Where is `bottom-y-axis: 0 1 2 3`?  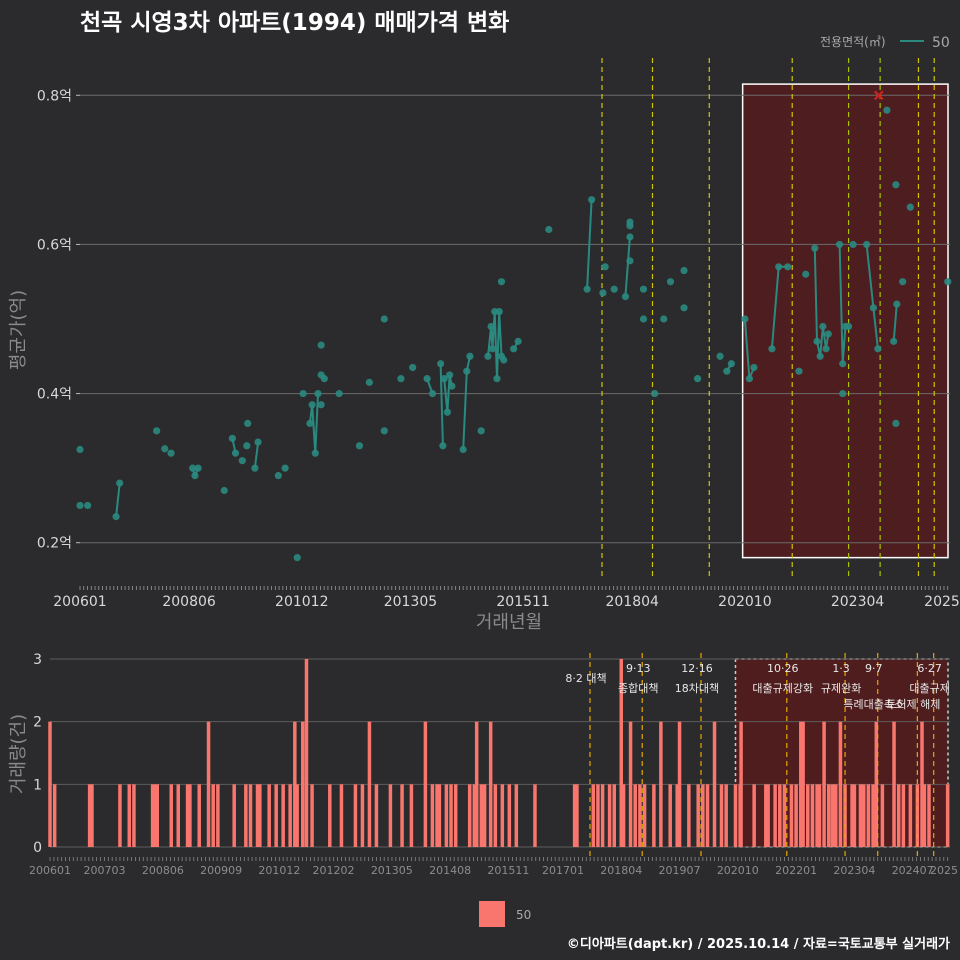 bottom-y-axis: 0 1 2 3 is located at coordinates (37, 754).